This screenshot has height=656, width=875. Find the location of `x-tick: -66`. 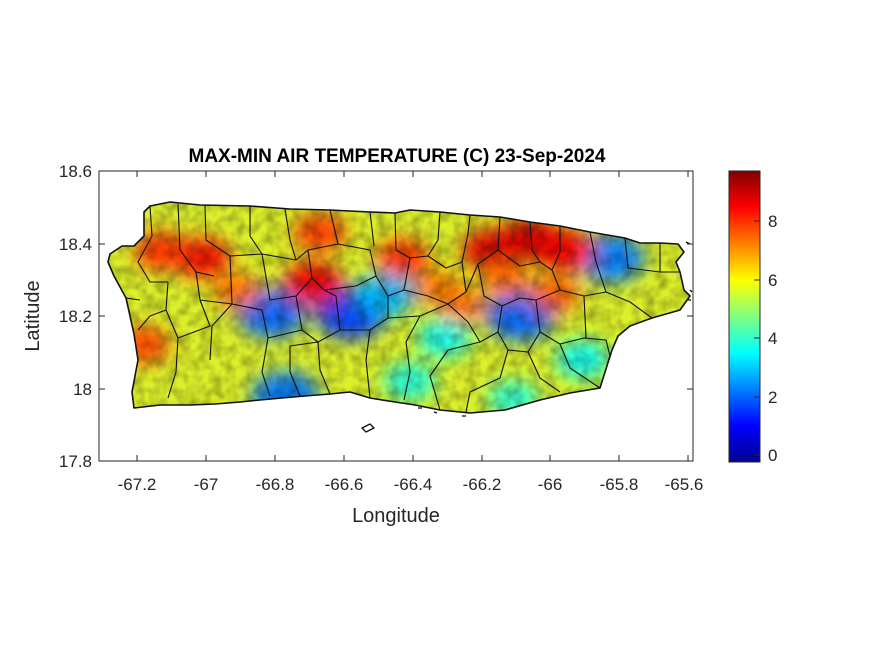

x-tick: -66 is located at coordinates (550, 332).